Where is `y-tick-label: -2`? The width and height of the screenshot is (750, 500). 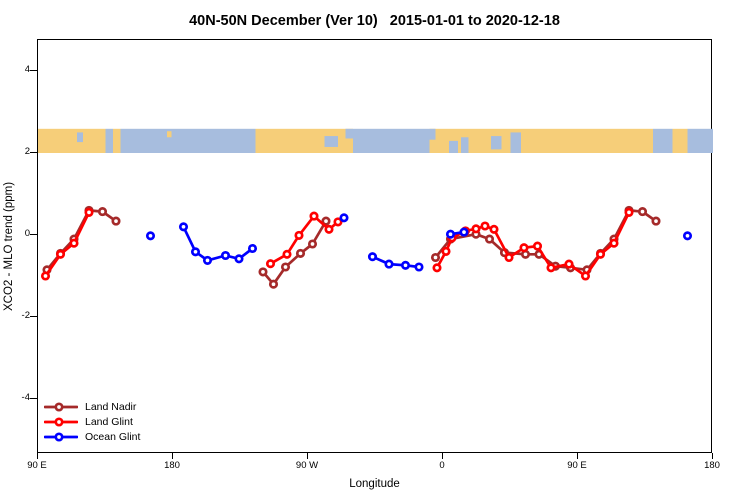
y-tick-label: -2 is located at coordinates (25, 315).